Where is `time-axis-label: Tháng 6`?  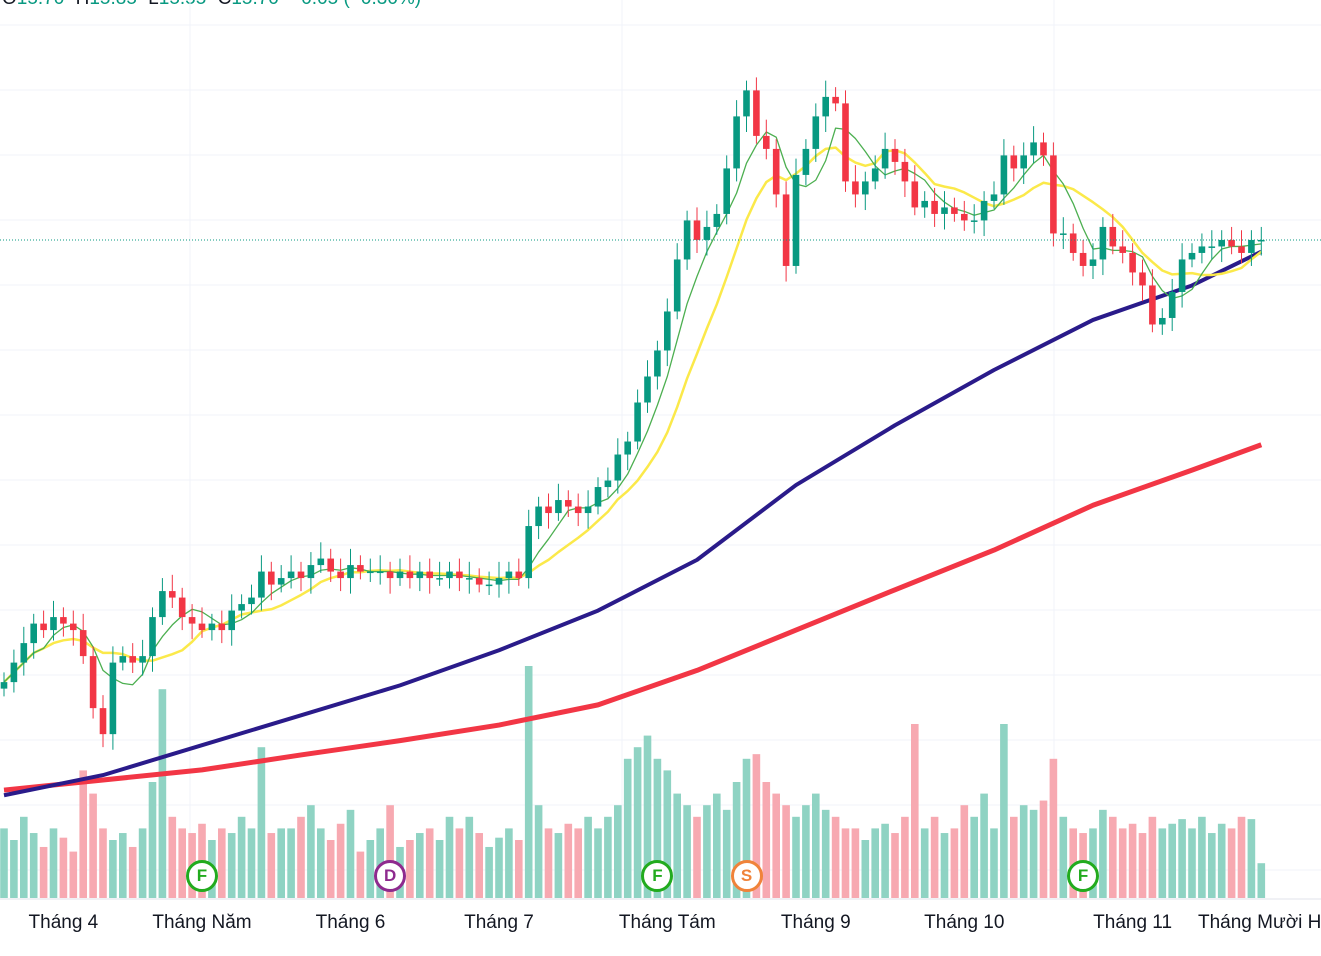 time-axis-label: Tháng 6 is located at coordinates (350, 922).